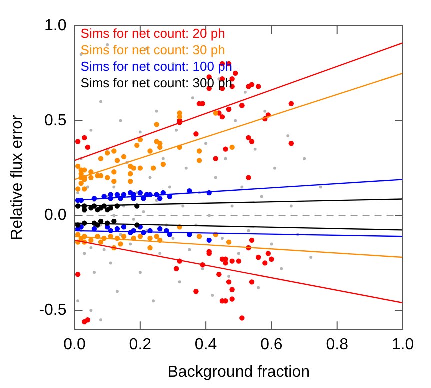  Describe the element at coordinates (153, 34) in the screenshot. I see `series-label: Sims for net count: 20 ph` at that location.